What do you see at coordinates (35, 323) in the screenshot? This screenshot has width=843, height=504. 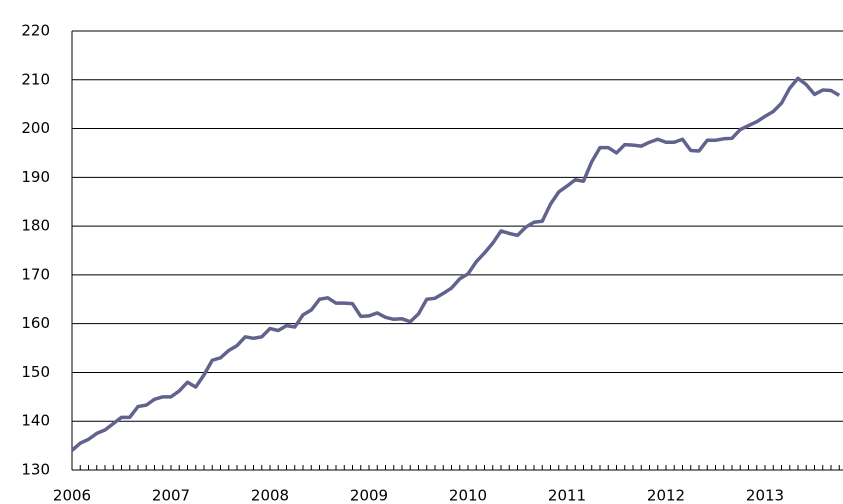 I see `y-tick-label: 160` at bounding box center [35, 323].